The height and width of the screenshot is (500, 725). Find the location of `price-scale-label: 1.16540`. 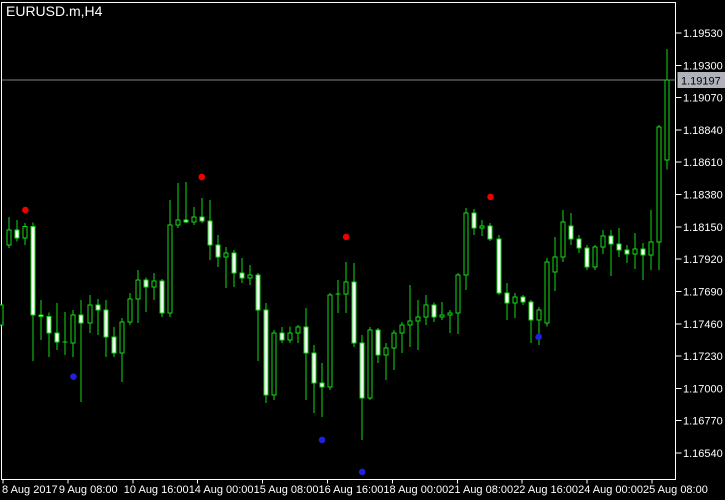

price-scale-label: 1.16540 is located at coordinates (703, 454).